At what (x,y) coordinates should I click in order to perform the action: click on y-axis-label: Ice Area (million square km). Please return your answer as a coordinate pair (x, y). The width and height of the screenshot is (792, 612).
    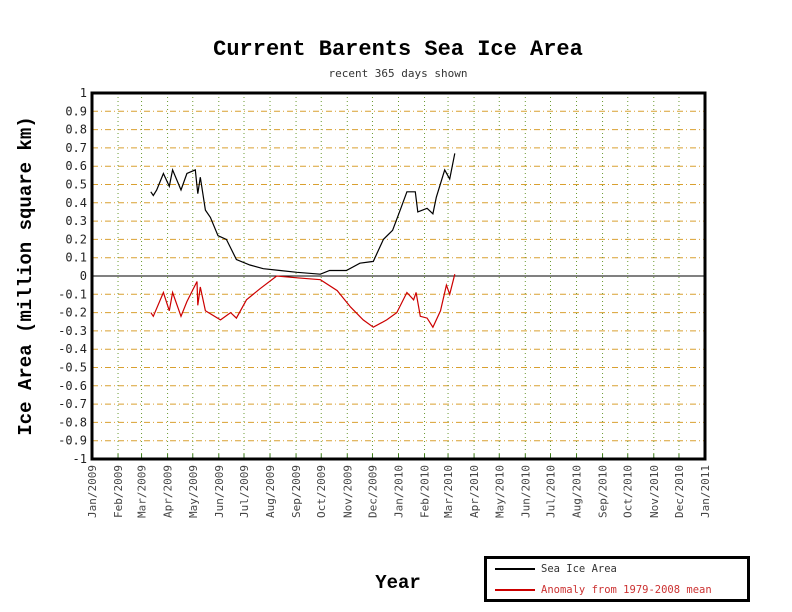
    Looking at the image, I should click on (26, 275).